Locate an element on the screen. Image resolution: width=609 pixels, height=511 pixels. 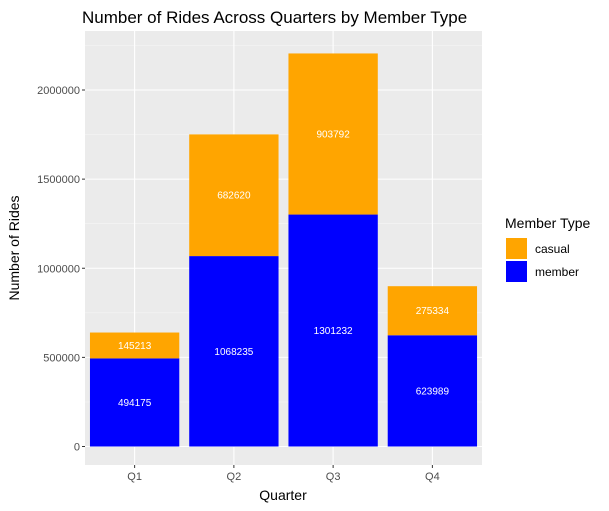
bar-casual-q1 is located at coordinates (134, 345).